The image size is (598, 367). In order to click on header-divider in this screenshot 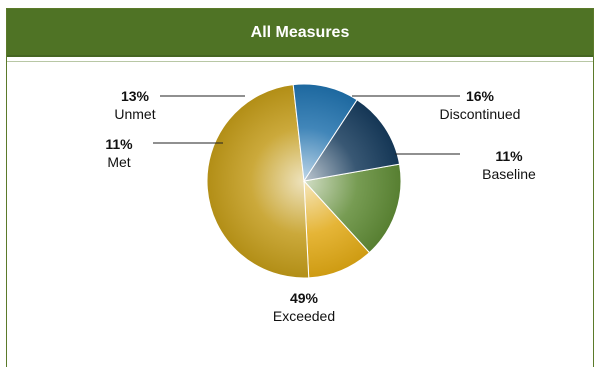, I will do `click(300, 61)`.